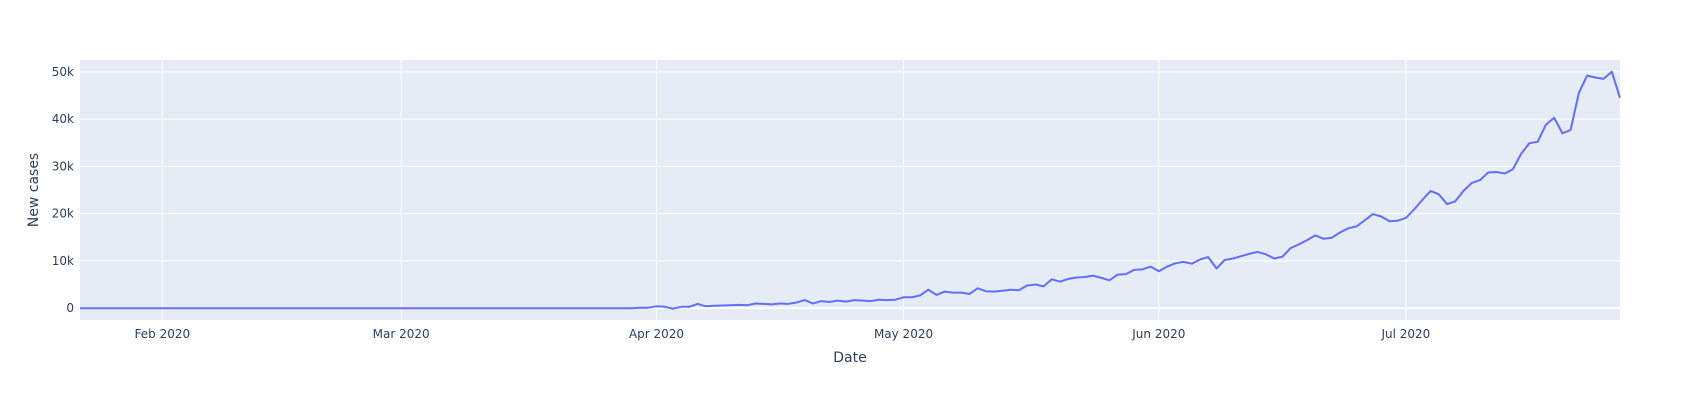 Image resolution: width=1690 pixels, height=400 pixels. What do you see at coordinates (1158, 334) in the screenshot?
I see `x-tick-label: Jun 2020` at bounding box center [1158, 334].